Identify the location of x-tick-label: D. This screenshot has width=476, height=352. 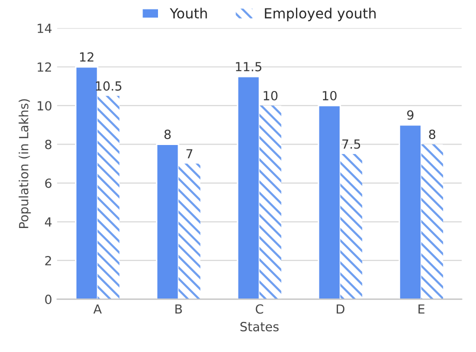
(340, 309).